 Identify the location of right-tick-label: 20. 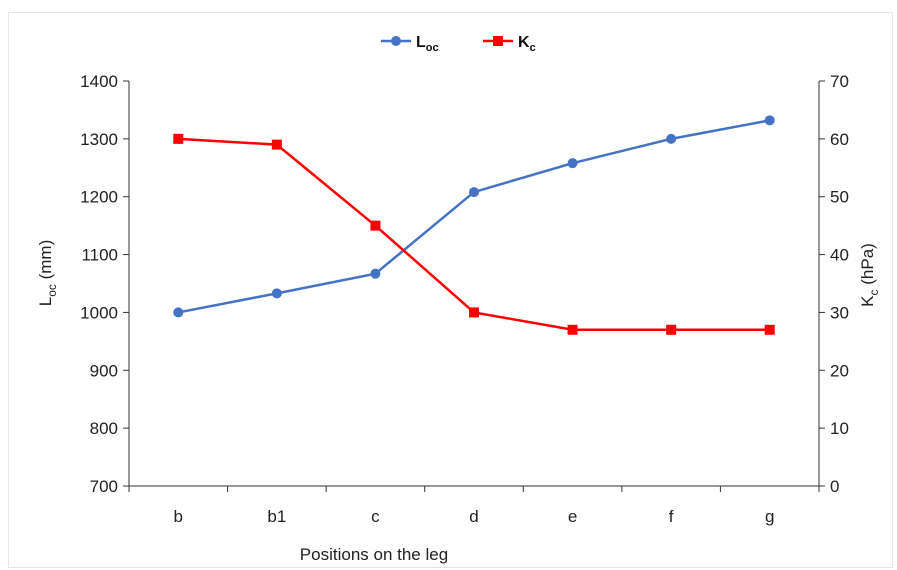
(839, 370).